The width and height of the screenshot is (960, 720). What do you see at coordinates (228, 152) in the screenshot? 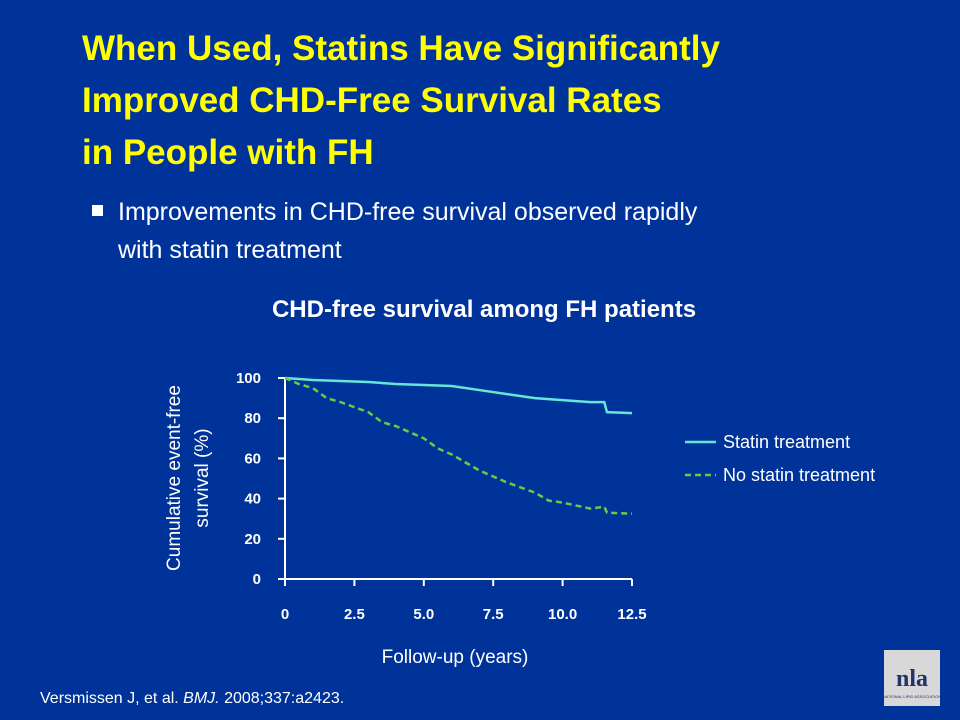
I see `slide-title: in People with FH` at bounding box center [228, 152].